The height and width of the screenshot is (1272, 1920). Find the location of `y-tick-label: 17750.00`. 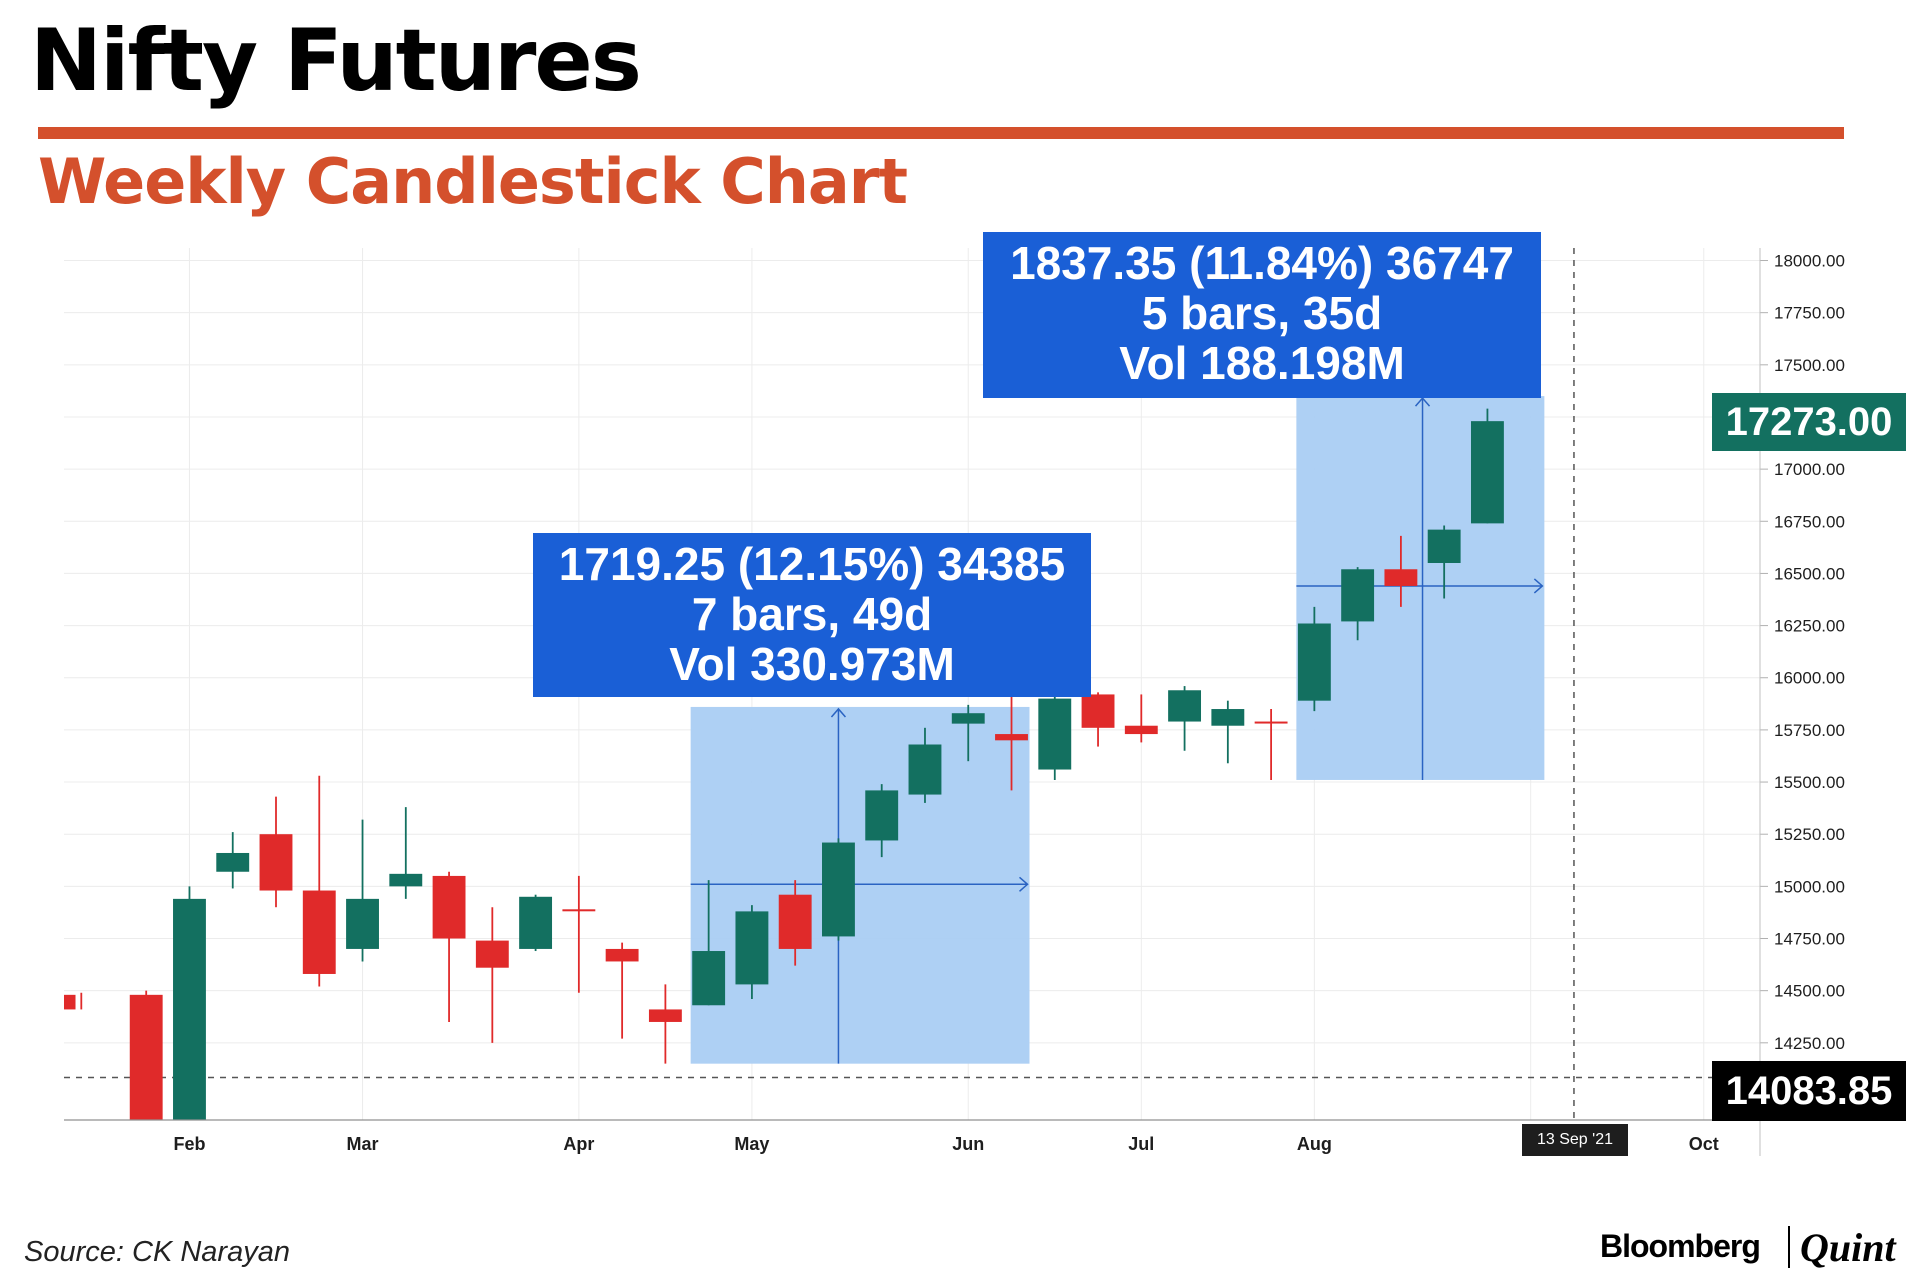

y-tick-label: 17750.00 is located at coordinates (1809, 313).